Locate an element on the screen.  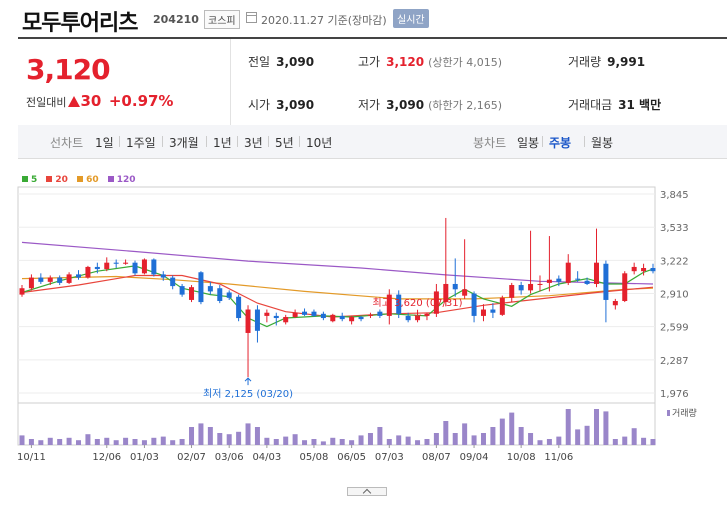
prev-close-label: 전일 is located at coordinates (259, 62).